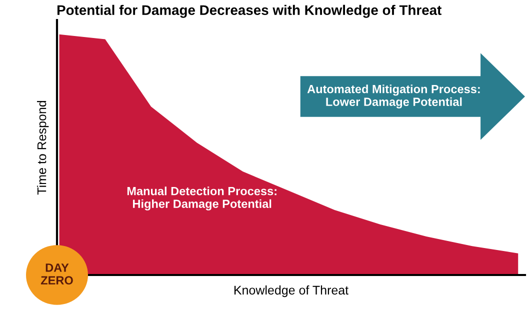 This screenshot has height=322, width=530. I want to click on chart-title: Potential for Damage Decreases with Knowledge of Threat, so click(249, 11).